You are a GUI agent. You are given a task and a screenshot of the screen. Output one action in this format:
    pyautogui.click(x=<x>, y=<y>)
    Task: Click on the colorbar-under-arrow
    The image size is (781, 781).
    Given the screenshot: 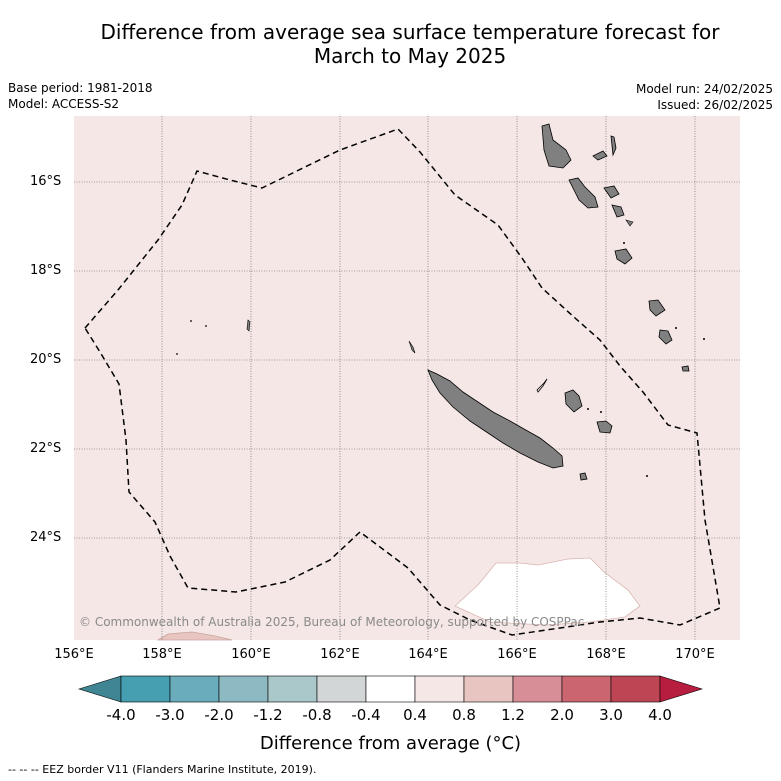 What is the action you would take?
    pyautogui.click(x=99, y=689)
    